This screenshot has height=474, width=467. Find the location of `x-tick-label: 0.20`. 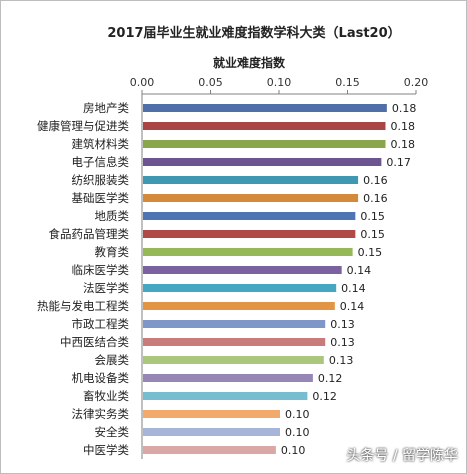

x-tick-label: 0.20 is located at coordinates (416, 82).